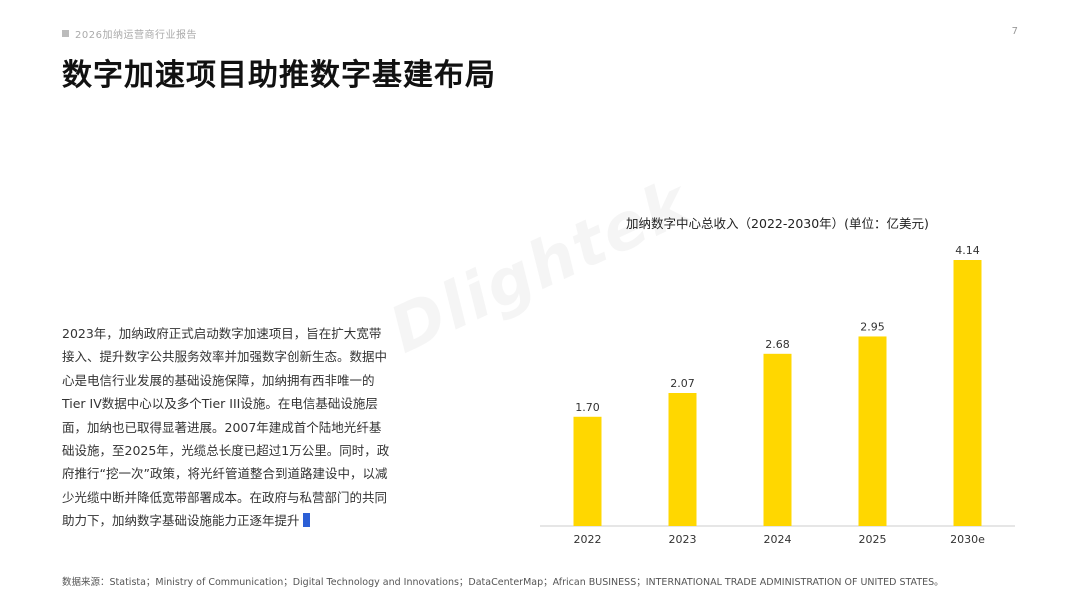 The height and width of the screenshot is (608, 1080). I want to click on x-tick-label-2024: 2024, so click(778, 539).